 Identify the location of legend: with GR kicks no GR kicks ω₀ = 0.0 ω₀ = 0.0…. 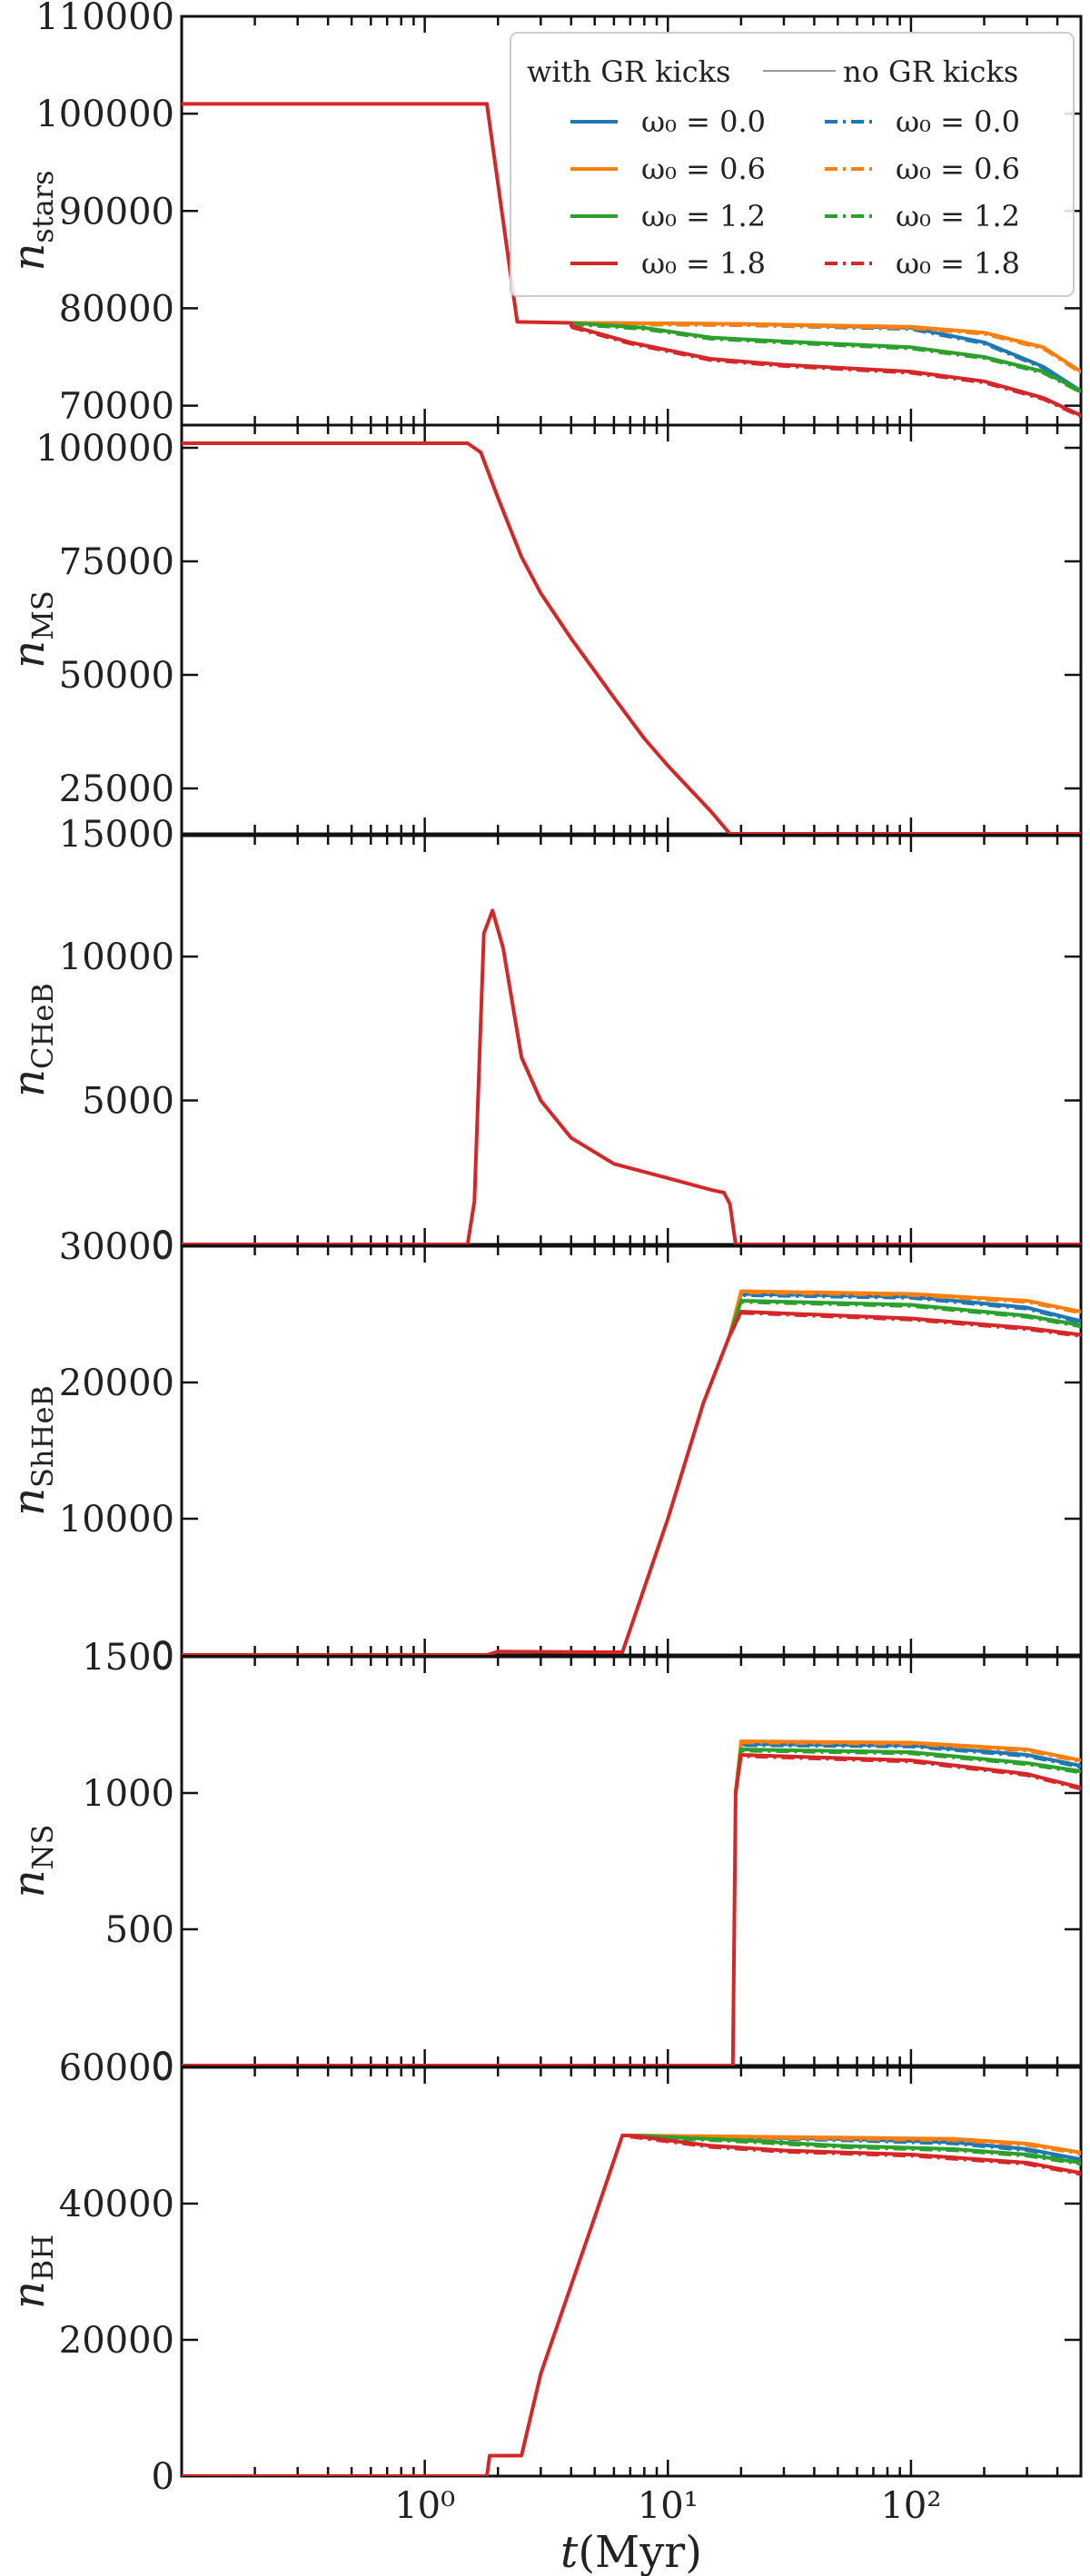
(792, 164).